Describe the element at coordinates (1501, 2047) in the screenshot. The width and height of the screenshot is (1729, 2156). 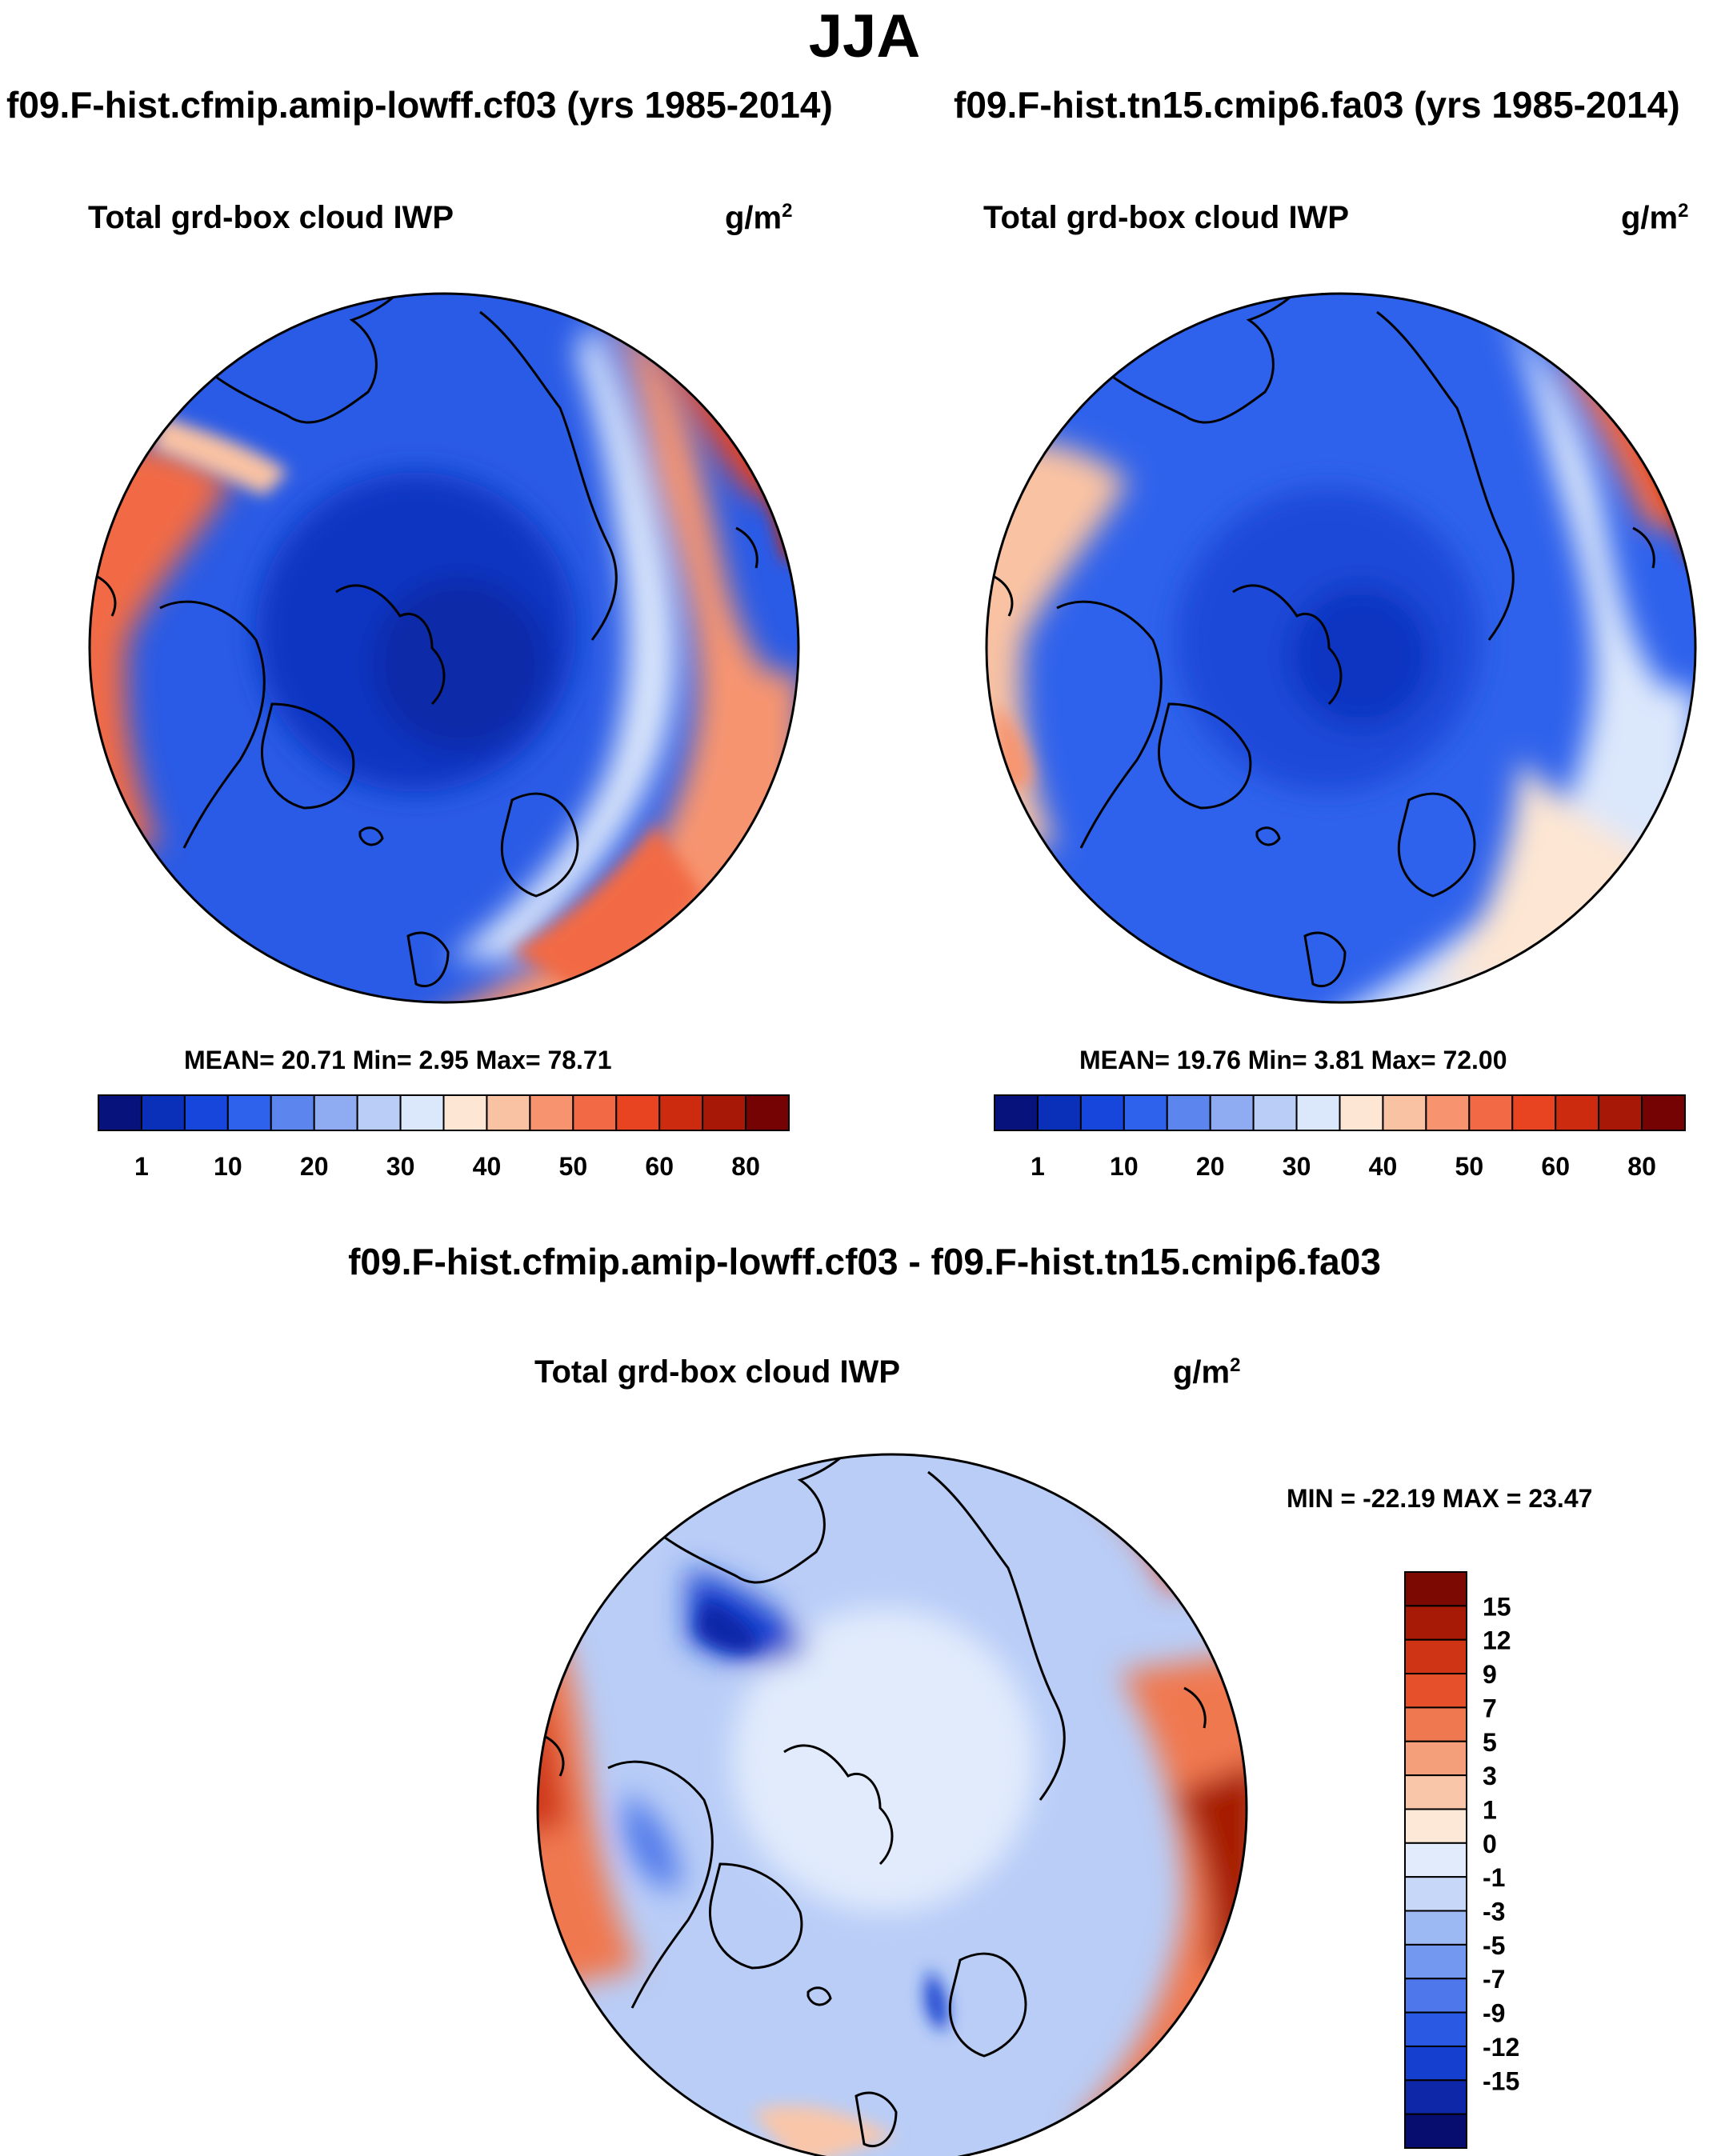
I see `diff-colorbar-tick-label: -12` at that location.